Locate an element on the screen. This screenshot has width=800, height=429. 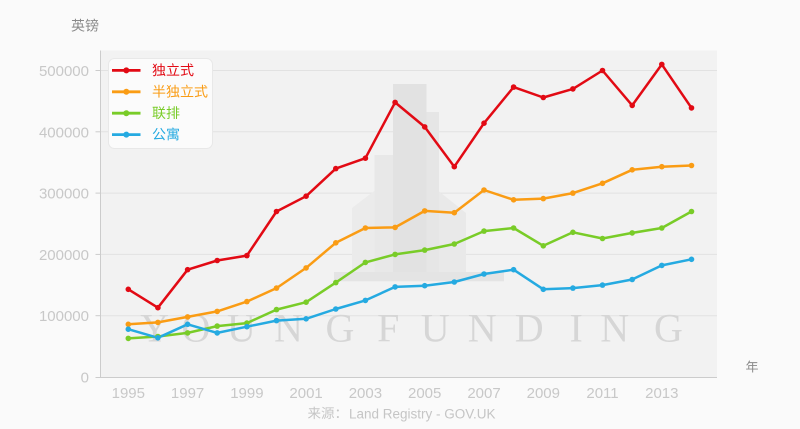
svg-text: D is located at coordinates (529, 328).